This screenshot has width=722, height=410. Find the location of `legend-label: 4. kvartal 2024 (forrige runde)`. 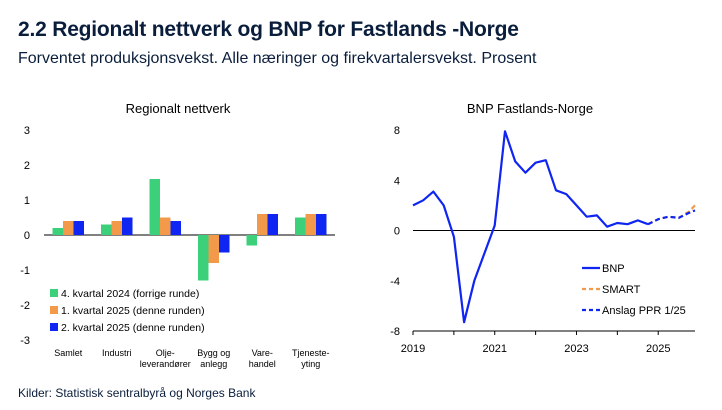

legend-label: 4. kvartal 2024 (forrige runde) is located at coordinates (130, 294).